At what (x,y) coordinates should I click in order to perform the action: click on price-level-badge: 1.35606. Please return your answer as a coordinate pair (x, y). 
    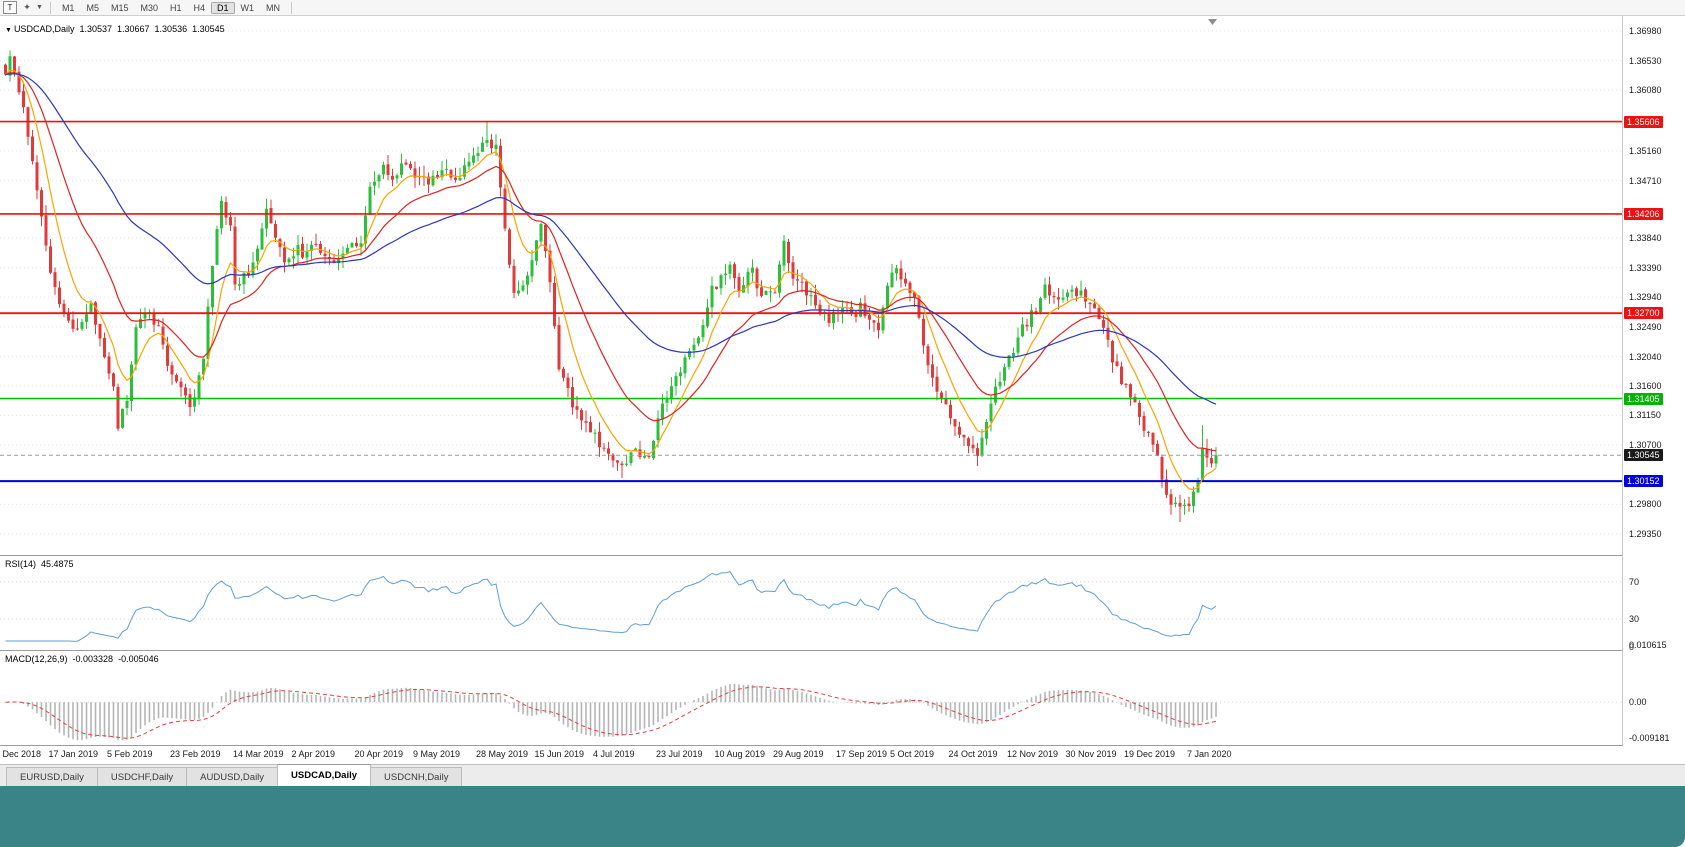
    Looking at the image, I should click on (1643, 121).